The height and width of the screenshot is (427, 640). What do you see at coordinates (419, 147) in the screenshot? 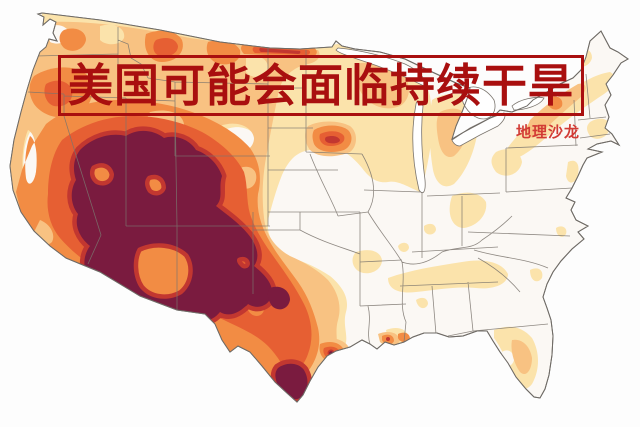
I see `lake-michigan` at bounding box center [419, 147].